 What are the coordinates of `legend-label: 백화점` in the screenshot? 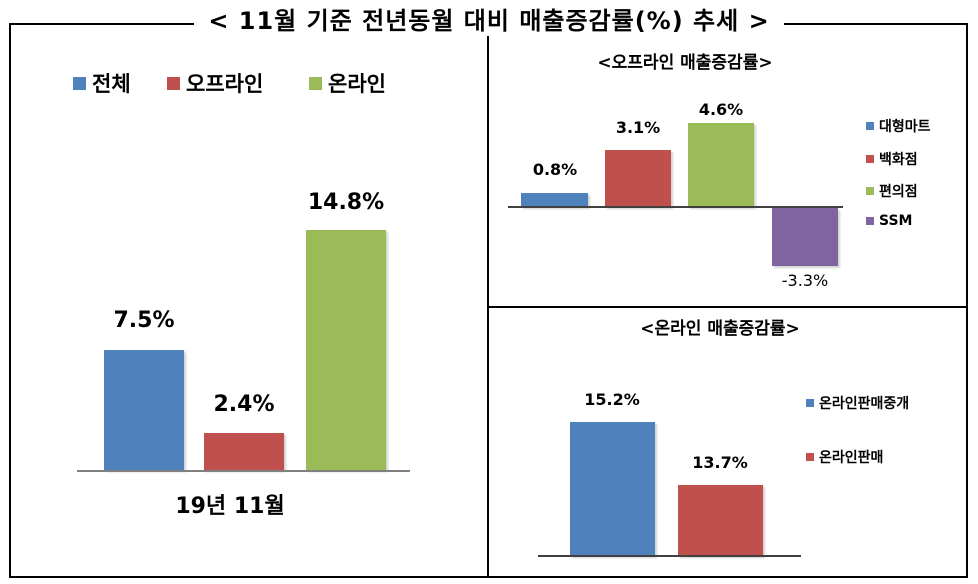 It's located at (898, 160).